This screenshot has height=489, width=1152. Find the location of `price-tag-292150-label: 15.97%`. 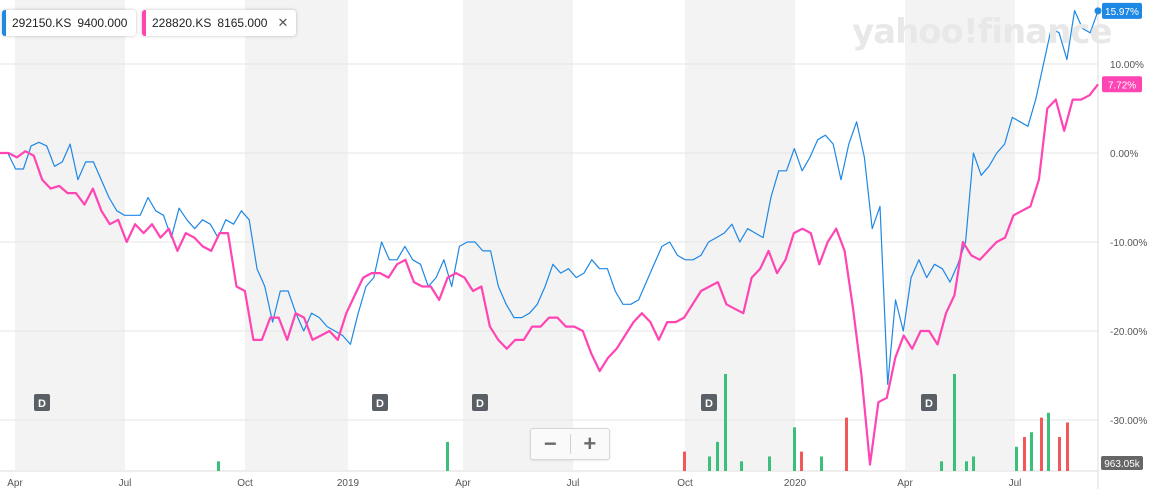

price-tag-292150-label: 15.97% is located at coordinates (1122, 12).